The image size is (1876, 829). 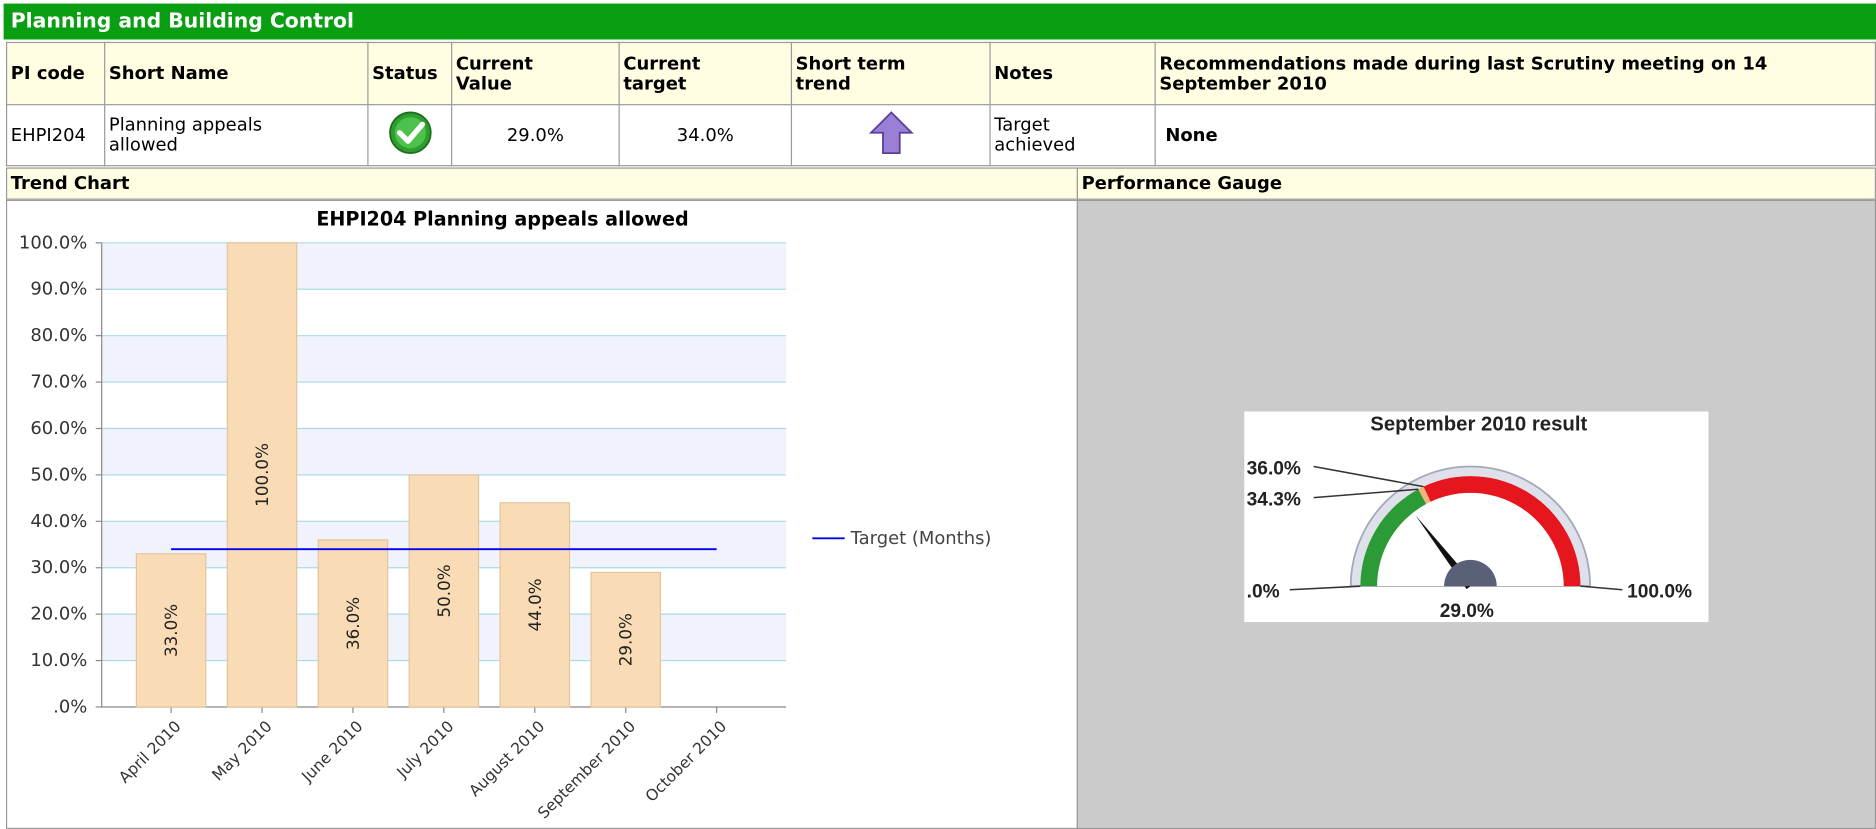 What do you see at coordinates (535, 73) in the screenshot?
I see `column-header: Current Value` at bounding box center [535, 73].